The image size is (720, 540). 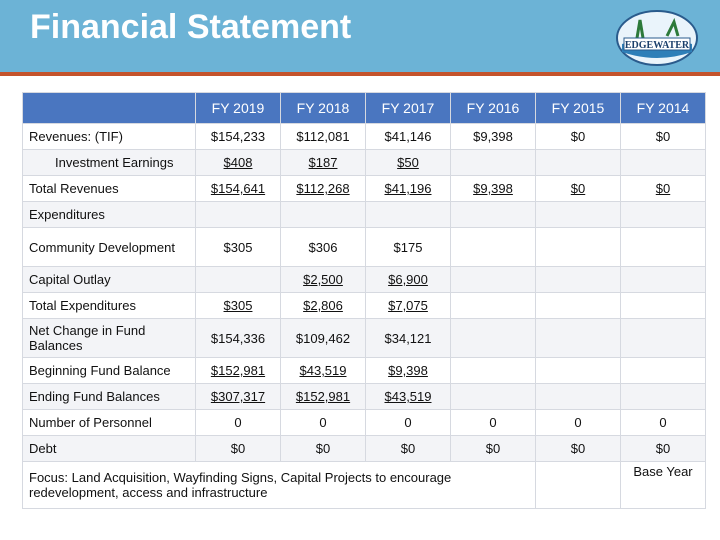 What do you see at coordinates (109, 162) in the screenshot?
I see `row-label: Investment Earnings` at bounding box center [109, 162].